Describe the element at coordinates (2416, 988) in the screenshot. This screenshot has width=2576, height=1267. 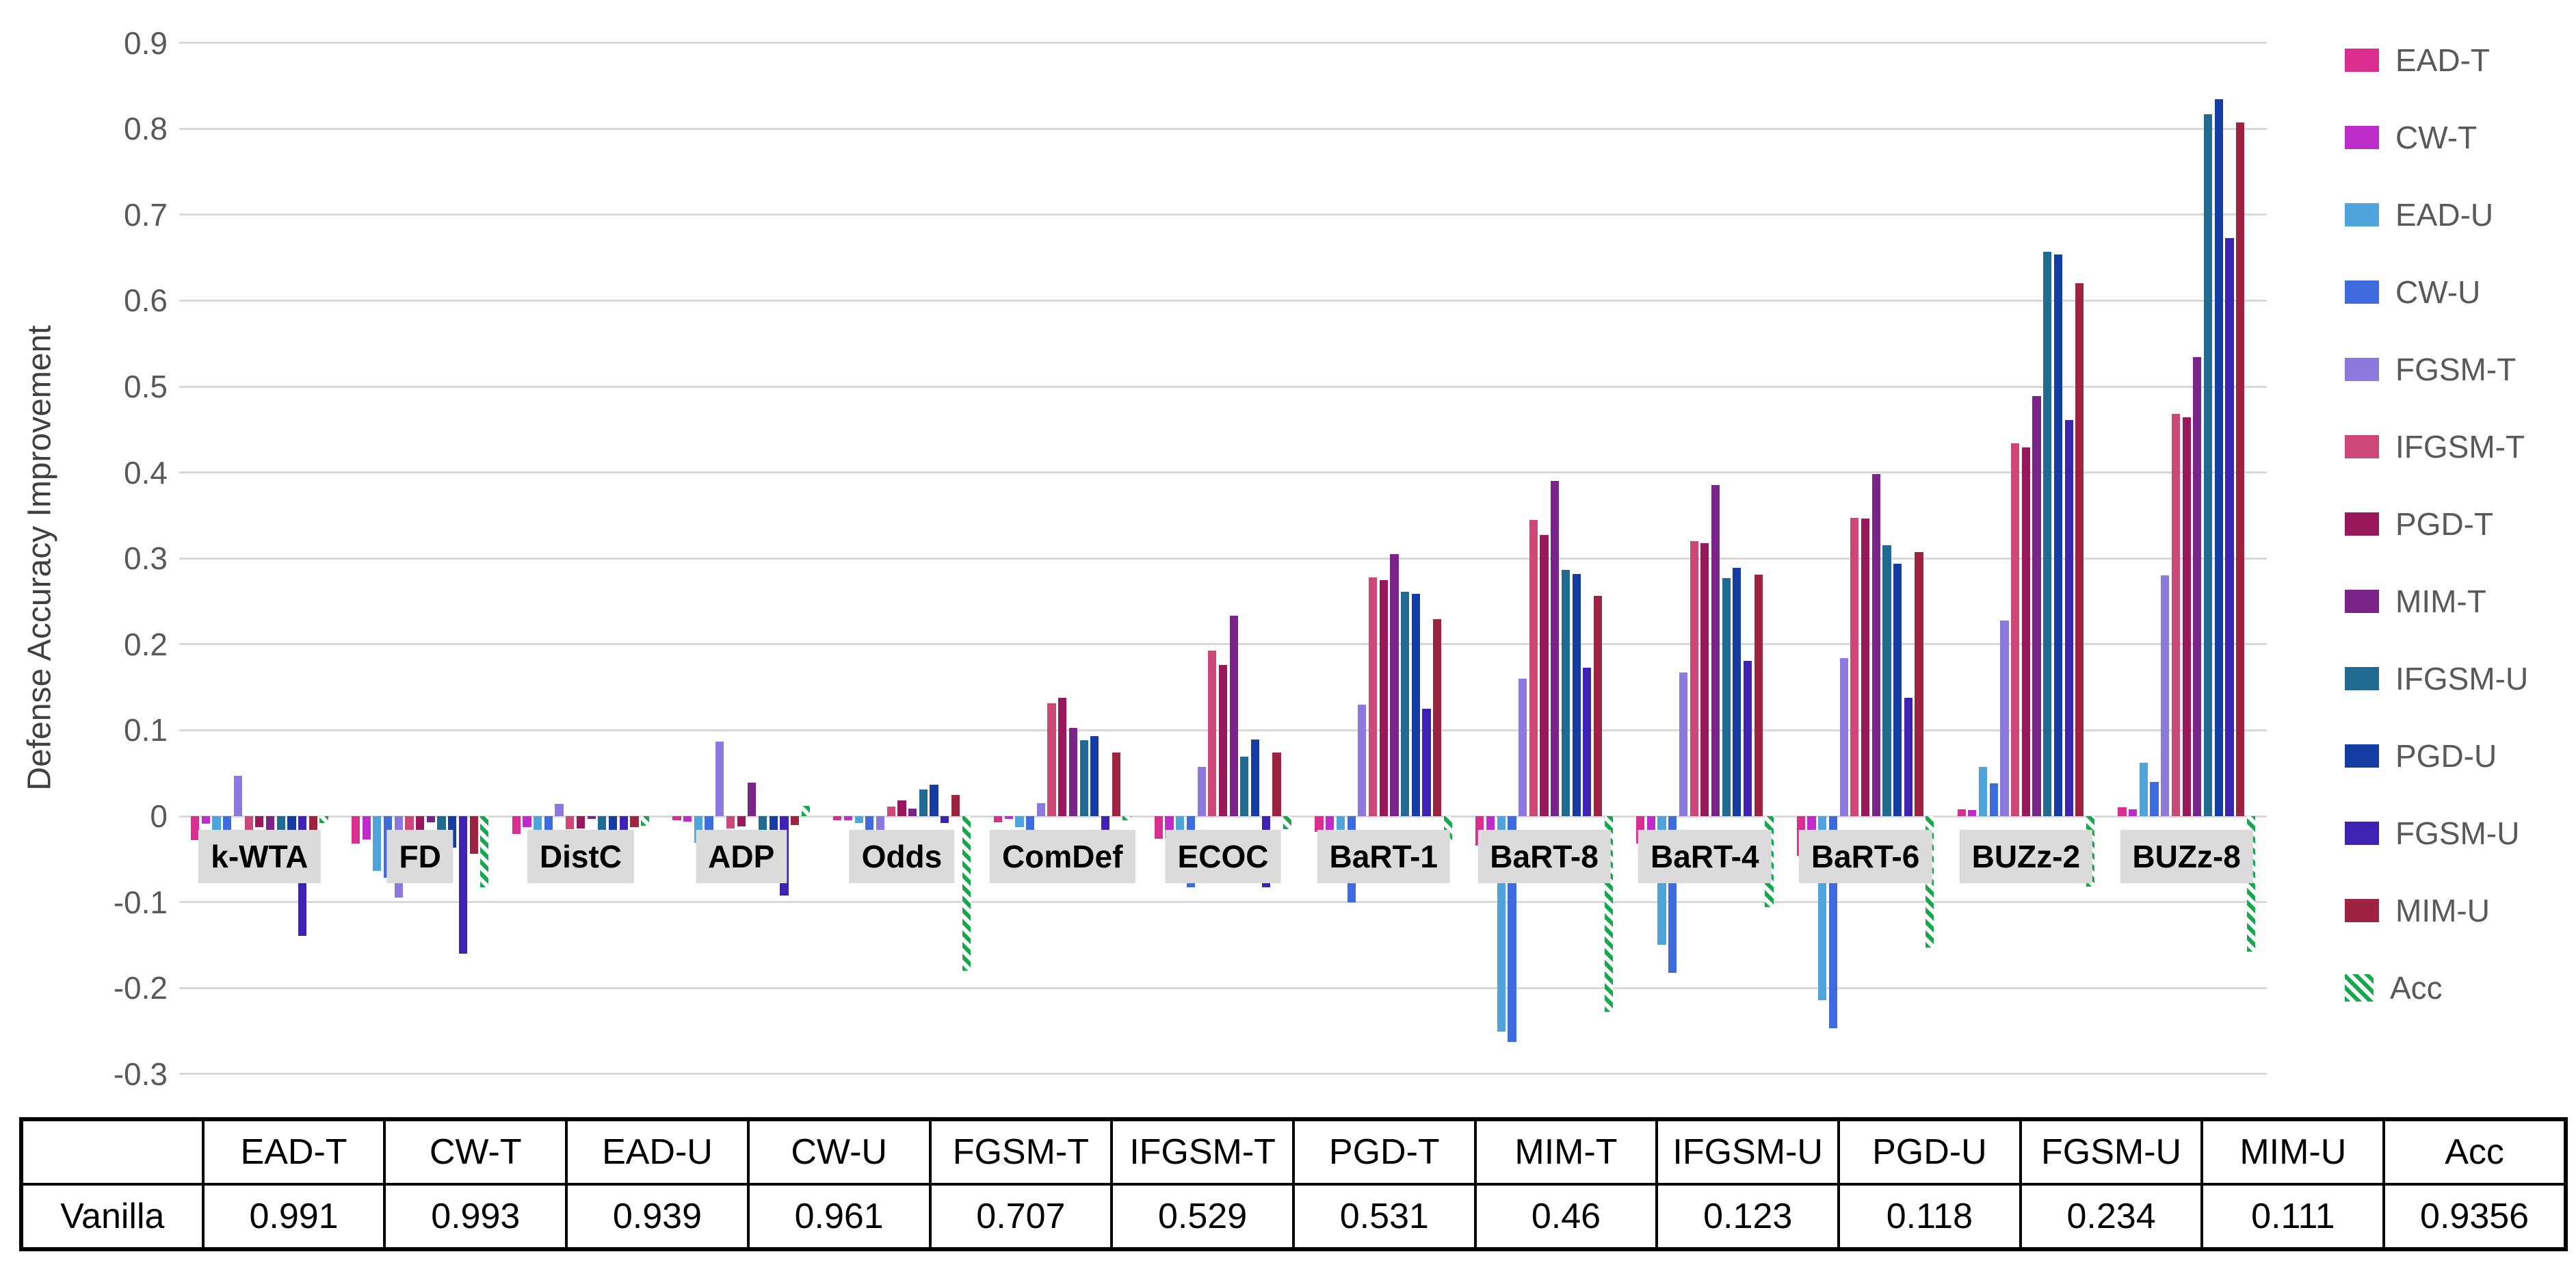
I see `legend-label: Acc` at that location.